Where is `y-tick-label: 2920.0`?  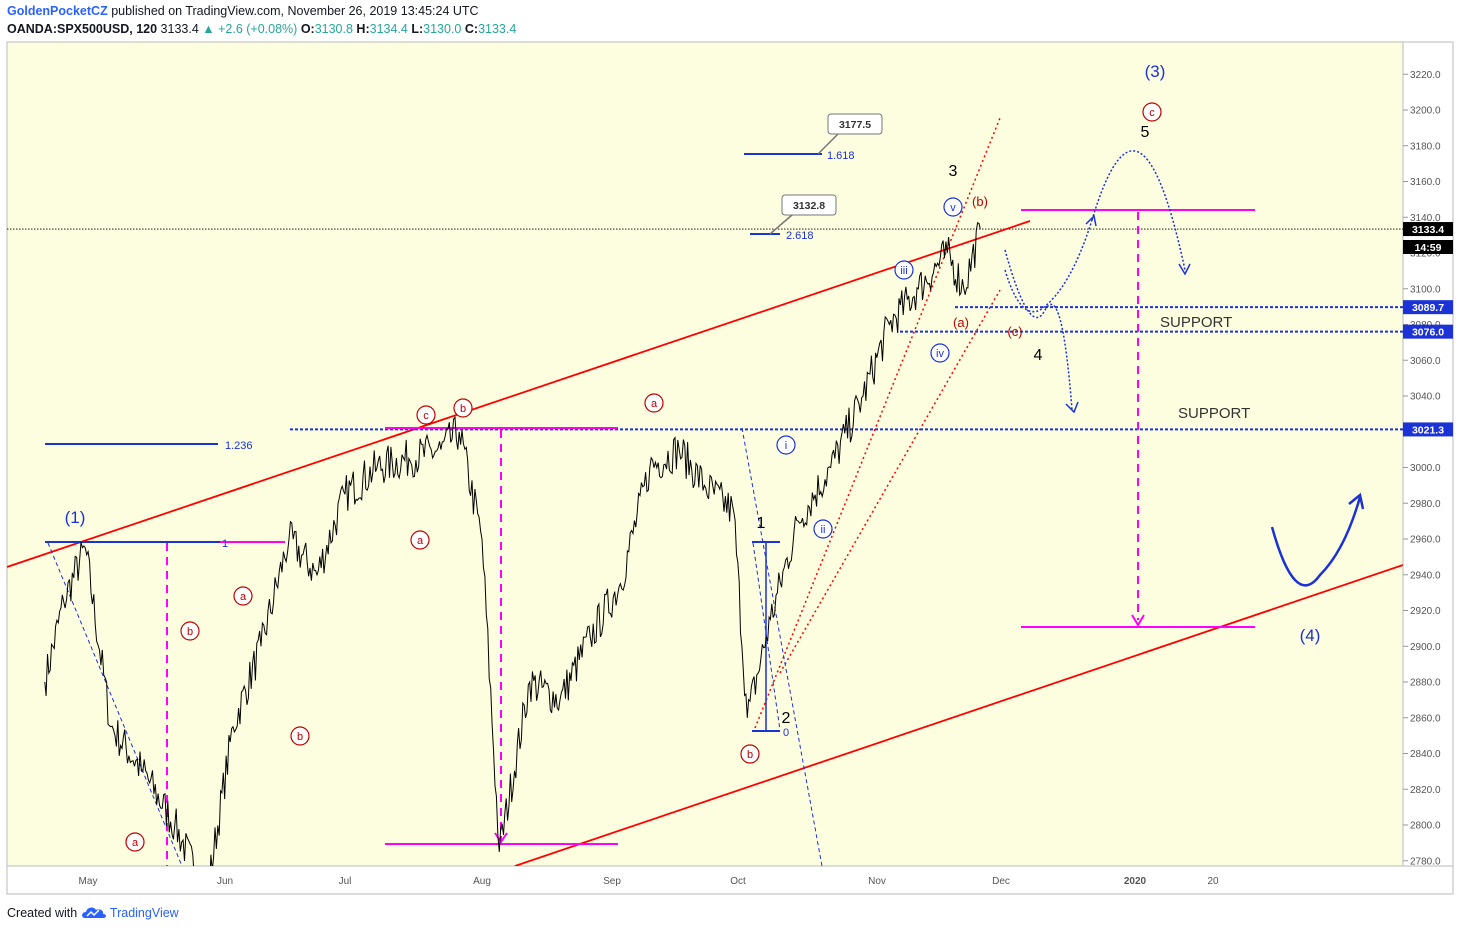
y-tick-label: 2920.0 is located at coordinates (1425, 611).